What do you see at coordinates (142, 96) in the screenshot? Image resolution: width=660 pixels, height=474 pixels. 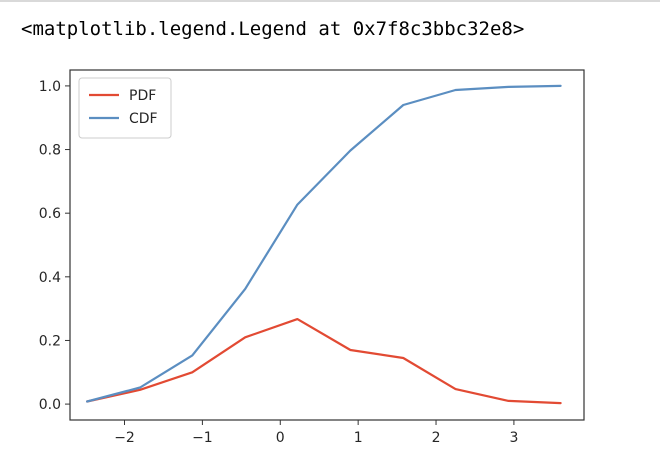 I see `legend-label-pdf: PDF` at bounding box center [142, 96].